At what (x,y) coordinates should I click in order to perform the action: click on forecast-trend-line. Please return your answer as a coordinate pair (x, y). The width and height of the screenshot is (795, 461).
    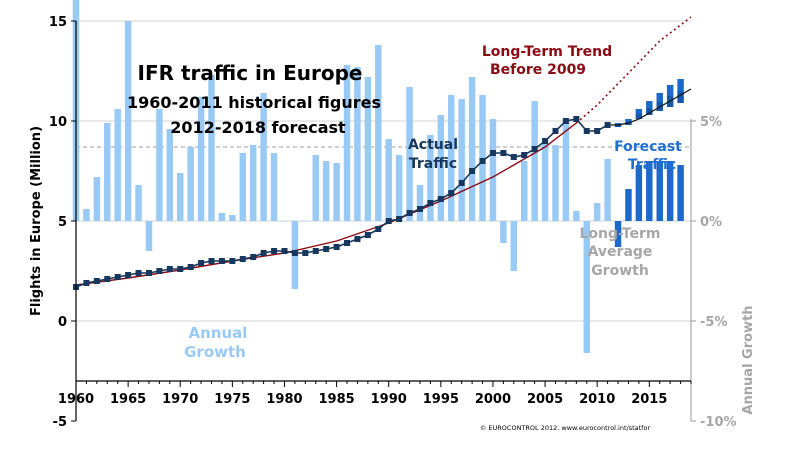
    Looking at the image, I should click on (649, 107).